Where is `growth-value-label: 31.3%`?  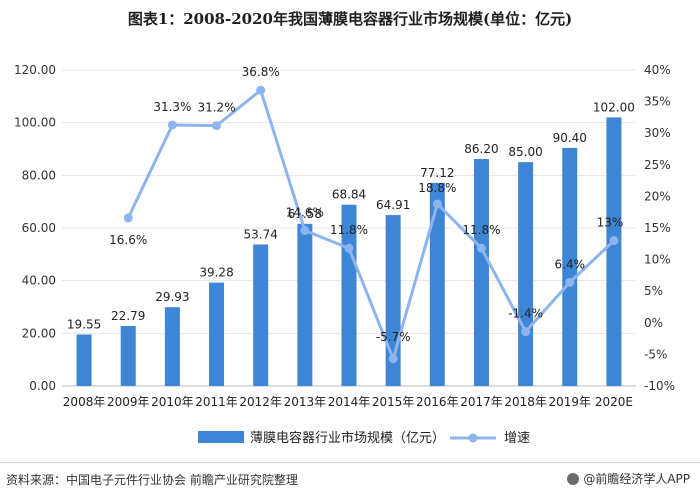
growth-value-label: 31.3% is located at coordinates (172, 107).